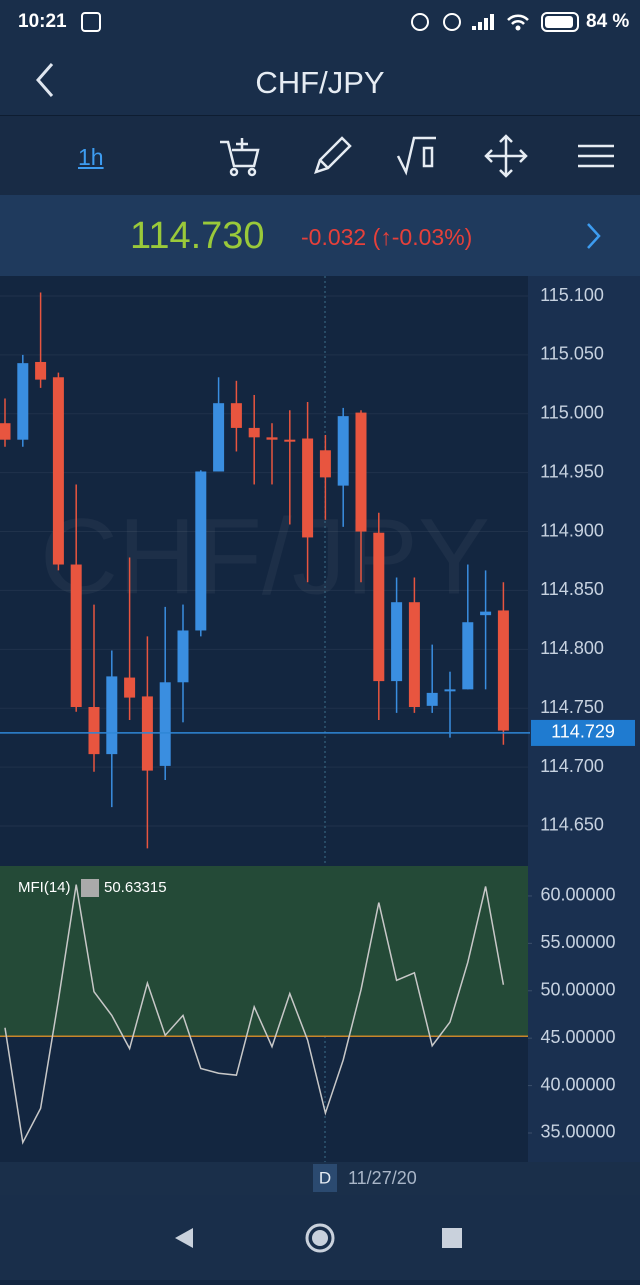  I want to click on nav-home, so click(320, 1238).